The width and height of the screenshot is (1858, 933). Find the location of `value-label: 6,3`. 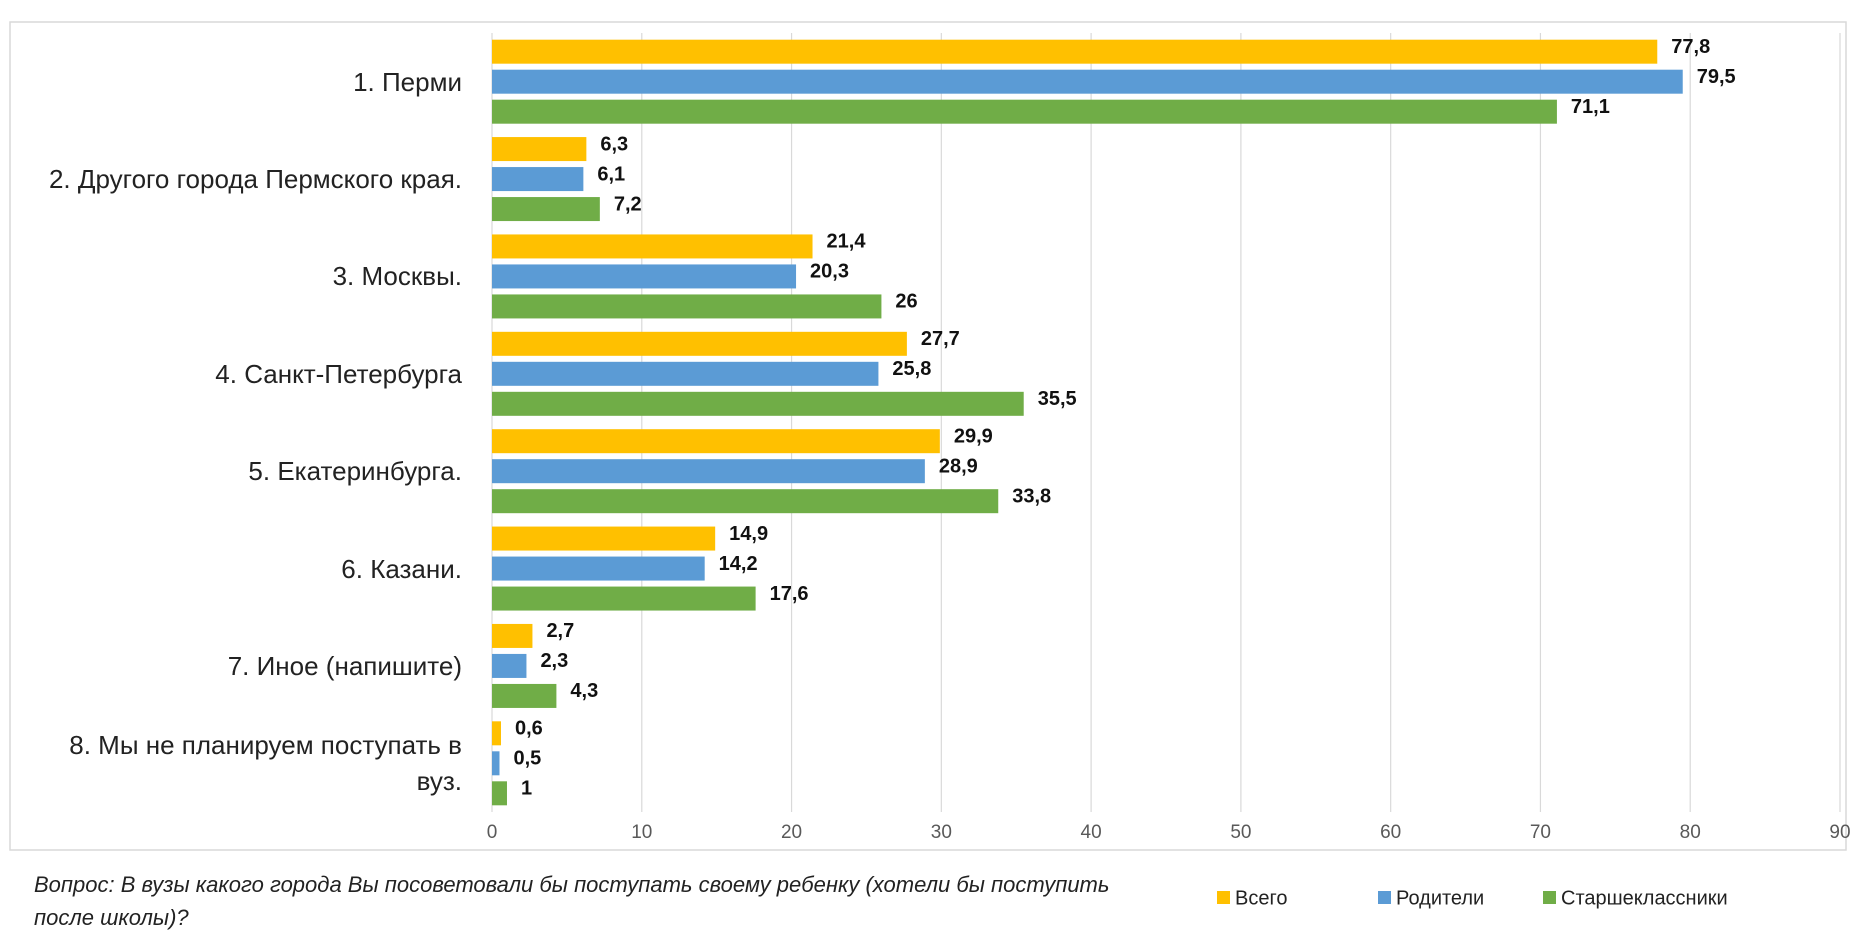

value-label: 6,3 is located at coordinates (614, 144).